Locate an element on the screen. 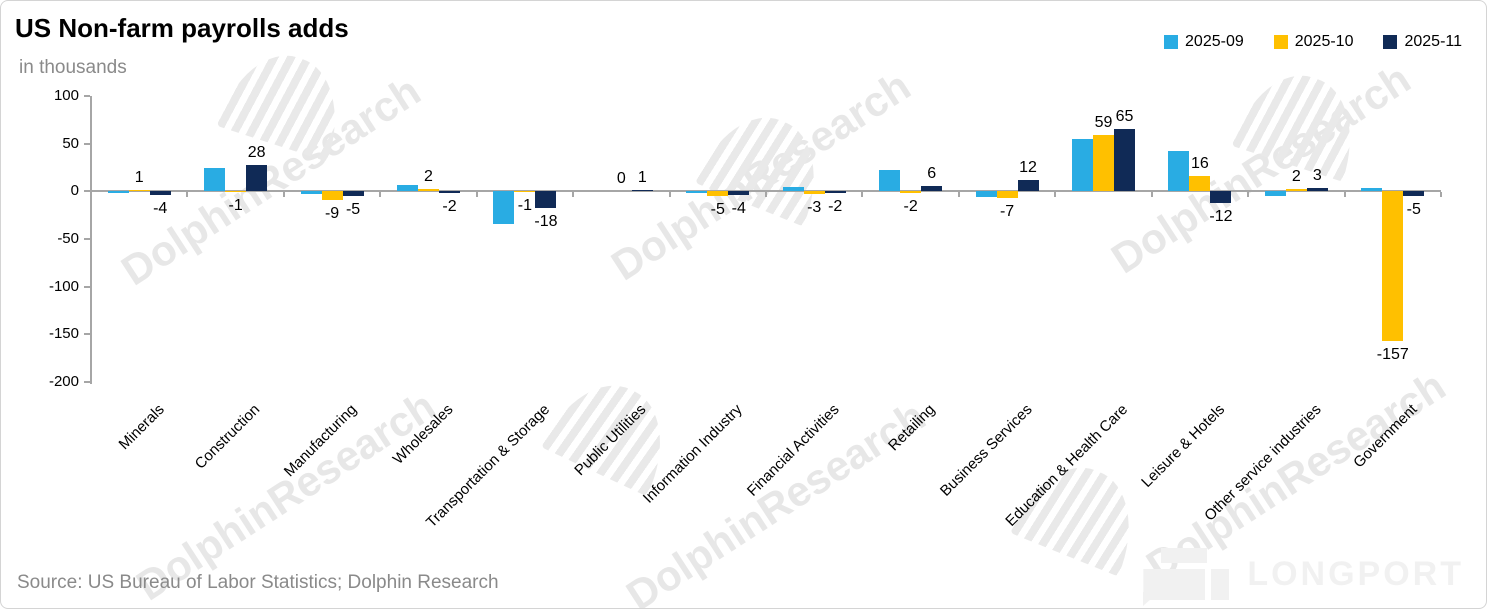  bar-value-label: 0 is located at coordinates (621, 179).